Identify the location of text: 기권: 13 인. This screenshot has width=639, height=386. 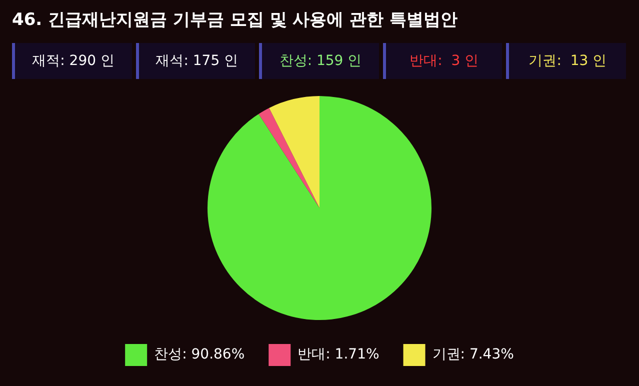
(566, 61).